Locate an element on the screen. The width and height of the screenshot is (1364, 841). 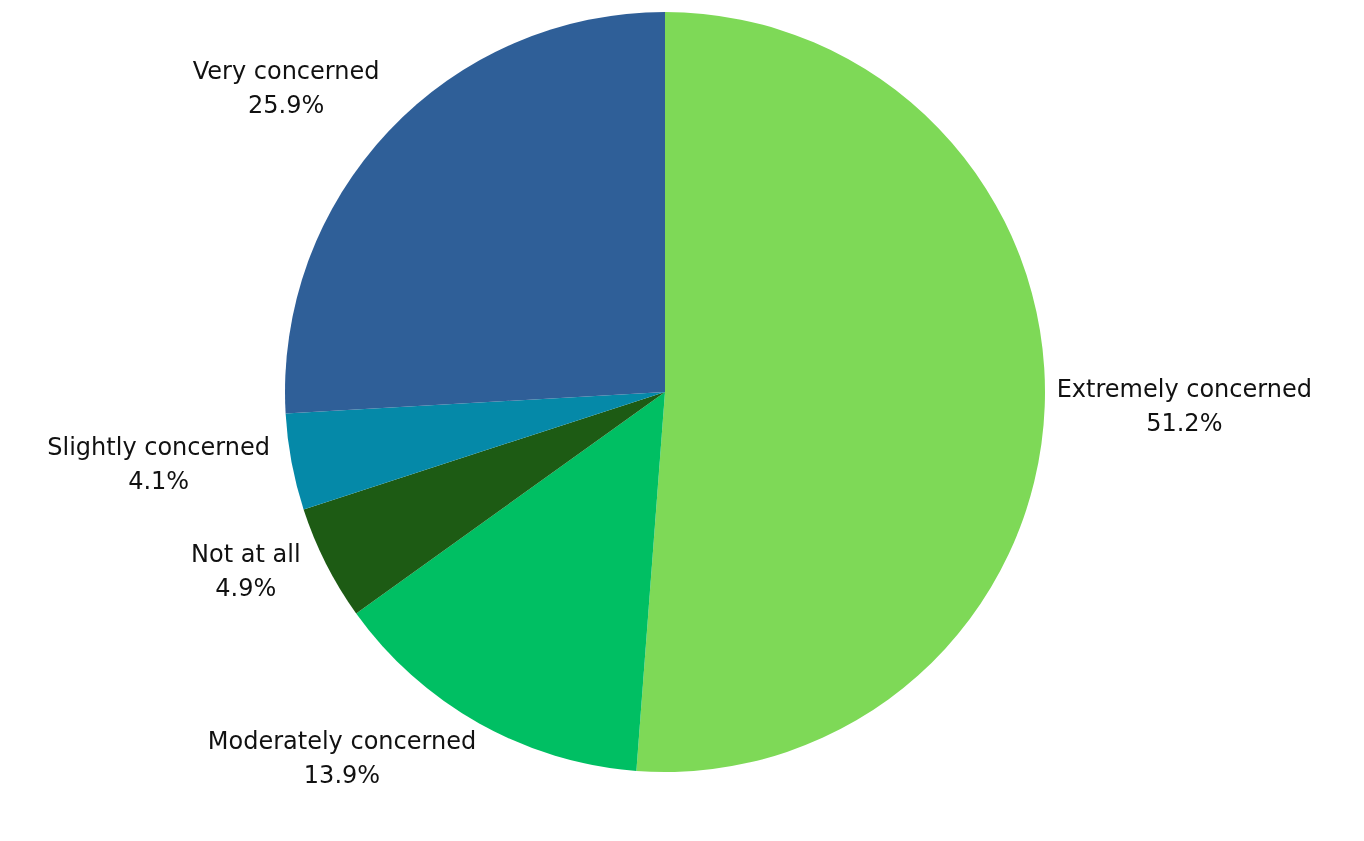
data-label: 4.9% is located at coordinates (246, 587).